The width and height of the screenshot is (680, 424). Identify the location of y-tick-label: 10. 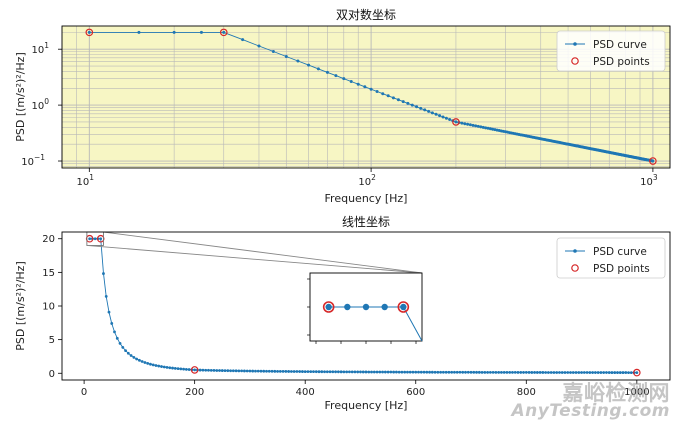
(48, 307).